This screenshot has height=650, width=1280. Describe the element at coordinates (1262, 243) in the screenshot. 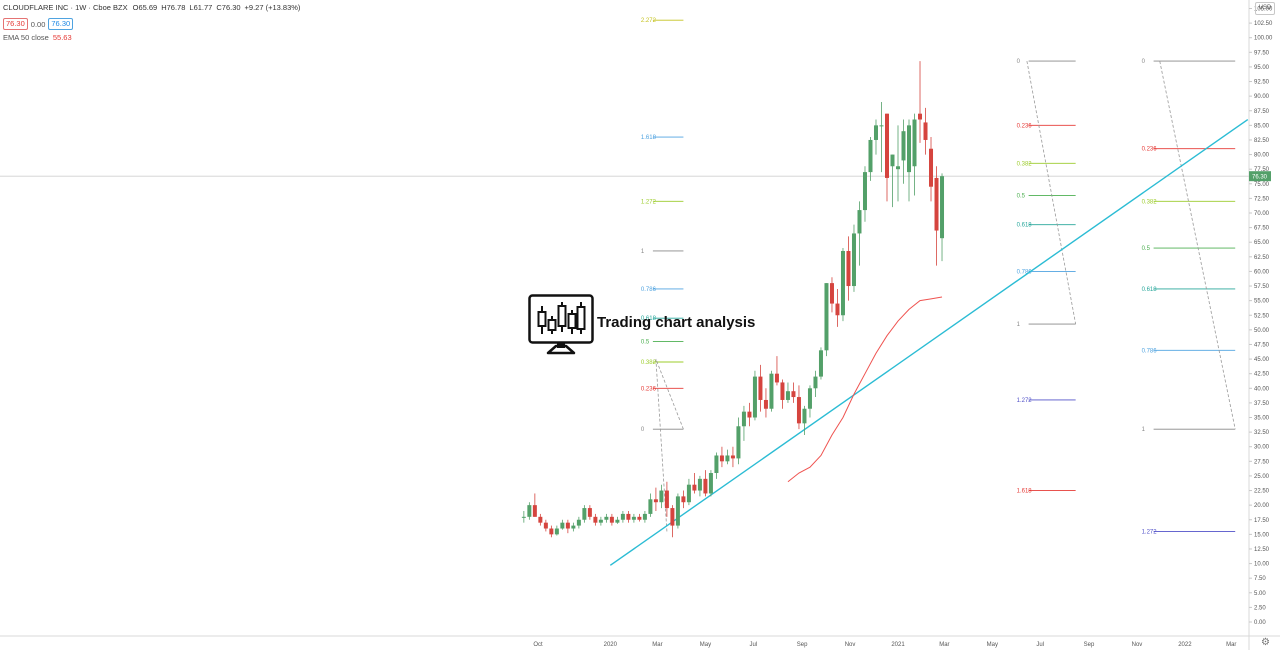

I see `y-tick-label: 65.00` at that location.